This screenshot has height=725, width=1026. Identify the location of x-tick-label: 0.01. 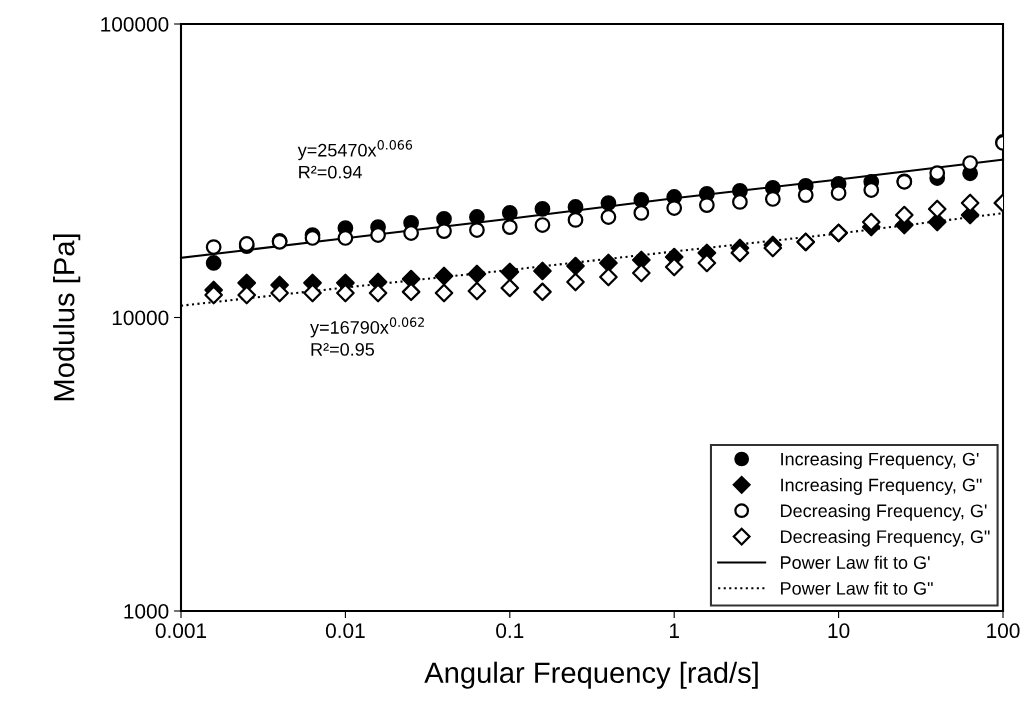
(345, 631).